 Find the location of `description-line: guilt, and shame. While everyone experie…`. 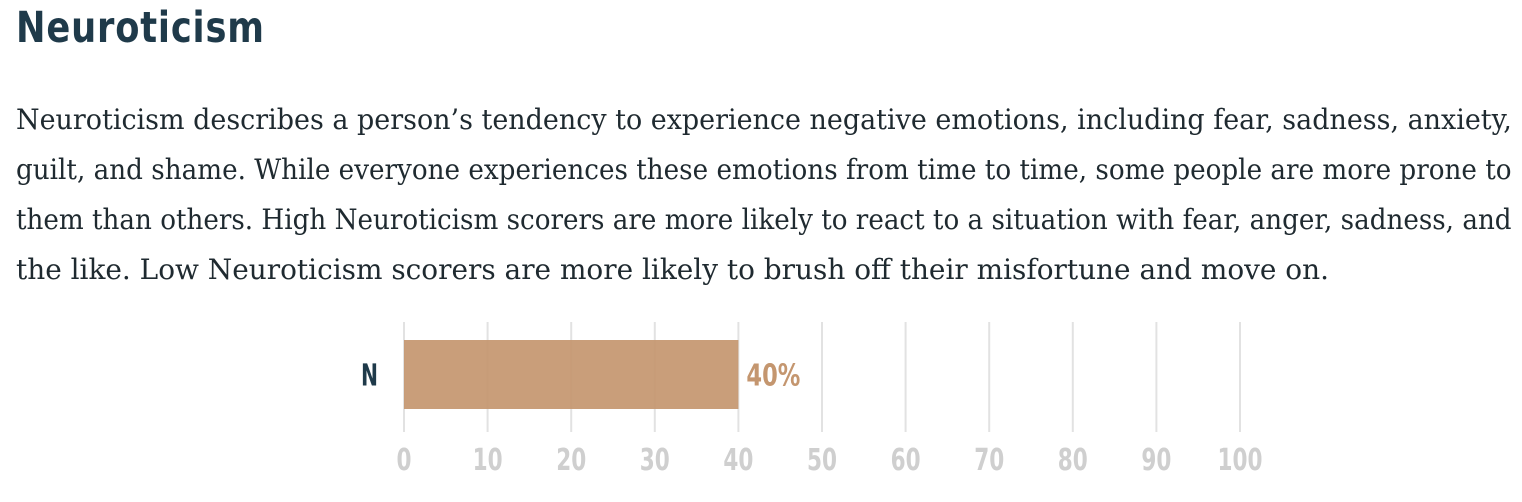

description-line: guilt, and shame. While everyone experie… is located at coordinates (764, 169).